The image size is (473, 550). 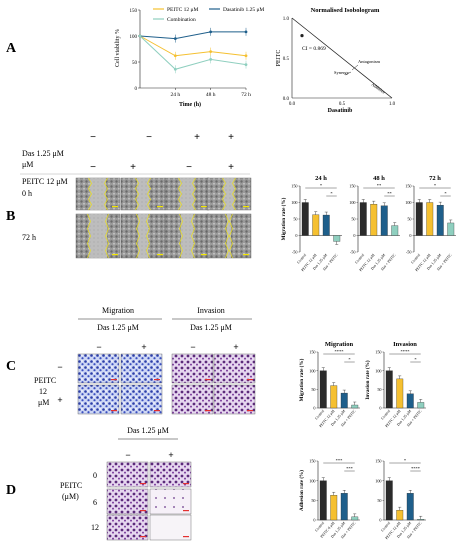 I want to click on das-sign-1: −, so click(x=93, y=137).